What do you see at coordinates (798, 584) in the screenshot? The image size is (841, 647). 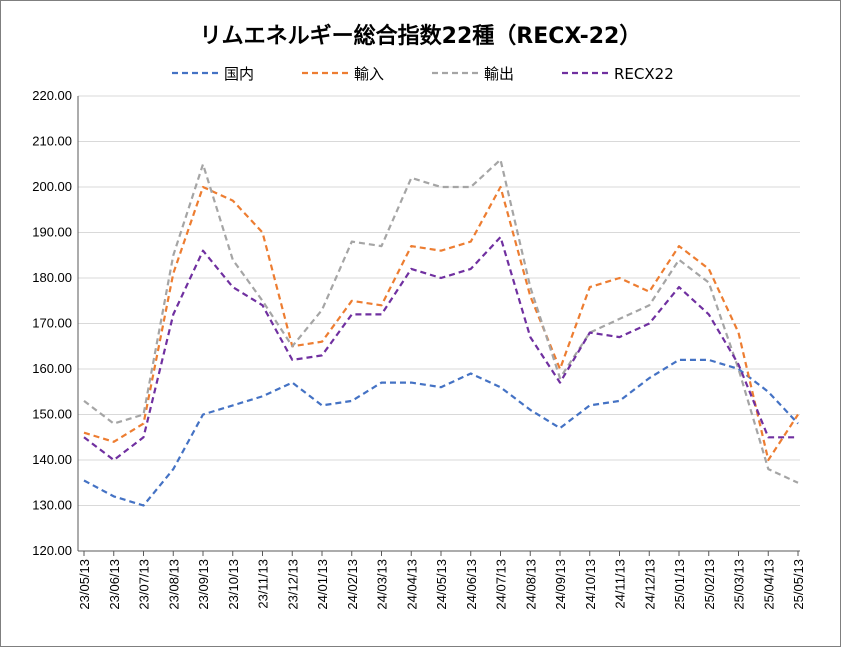 I see `x-tick-label: 25/05/13` at bounding box center [798, 584].